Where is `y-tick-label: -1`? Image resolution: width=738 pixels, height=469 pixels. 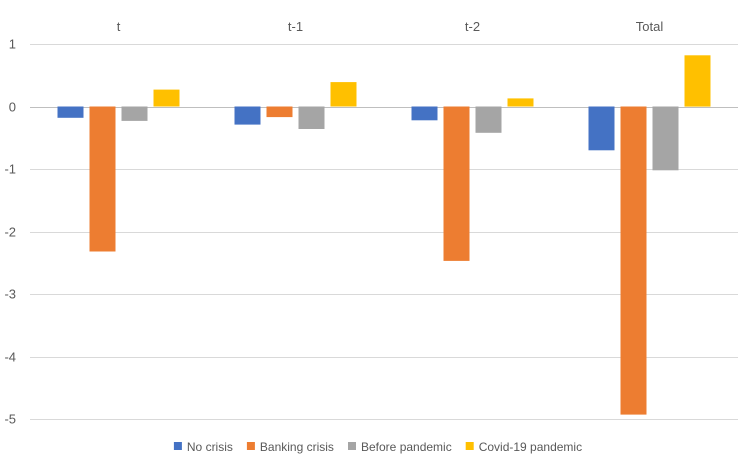
y-tick-label: -1 is located at coordinates (10, 169).